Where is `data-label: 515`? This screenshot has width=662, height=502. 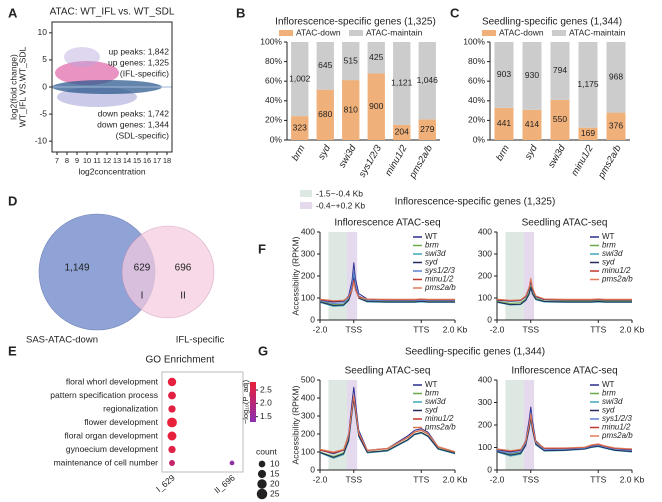 data-label: 515 is located at coordinates (351, 60).